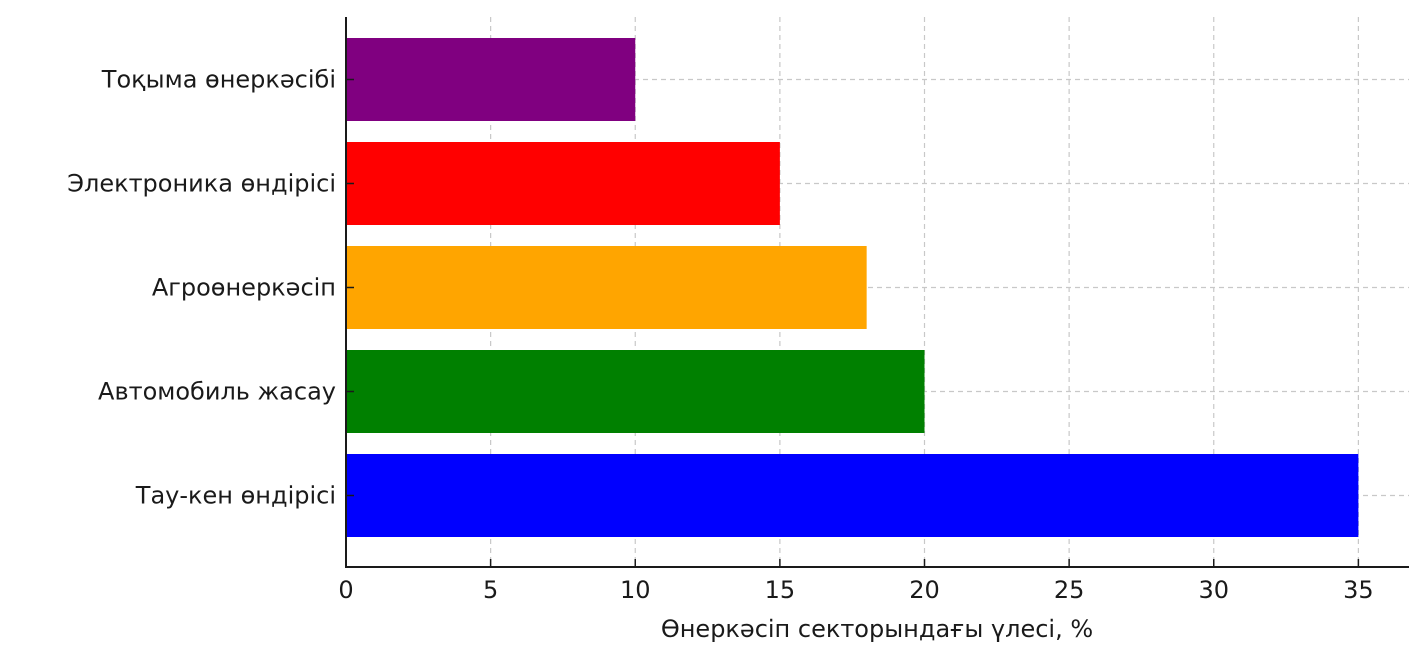  I want to click on y-tick-label: Автомобиль жасау, so click(217, 392).